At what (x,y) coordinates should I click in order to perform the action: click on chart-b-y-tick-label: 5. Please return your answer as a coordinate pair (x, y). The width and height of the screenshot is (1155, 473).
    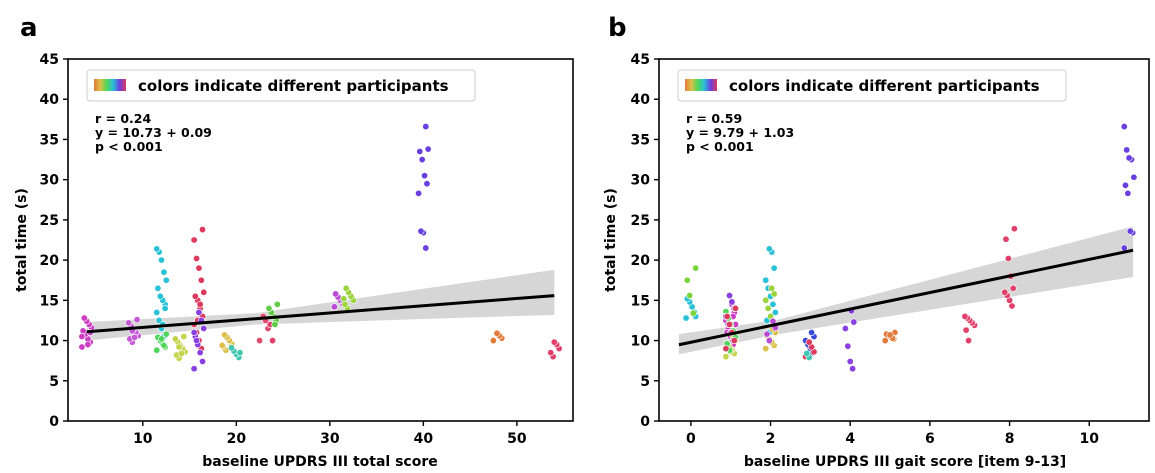
    Looking at the image, I should click on (645, 382).